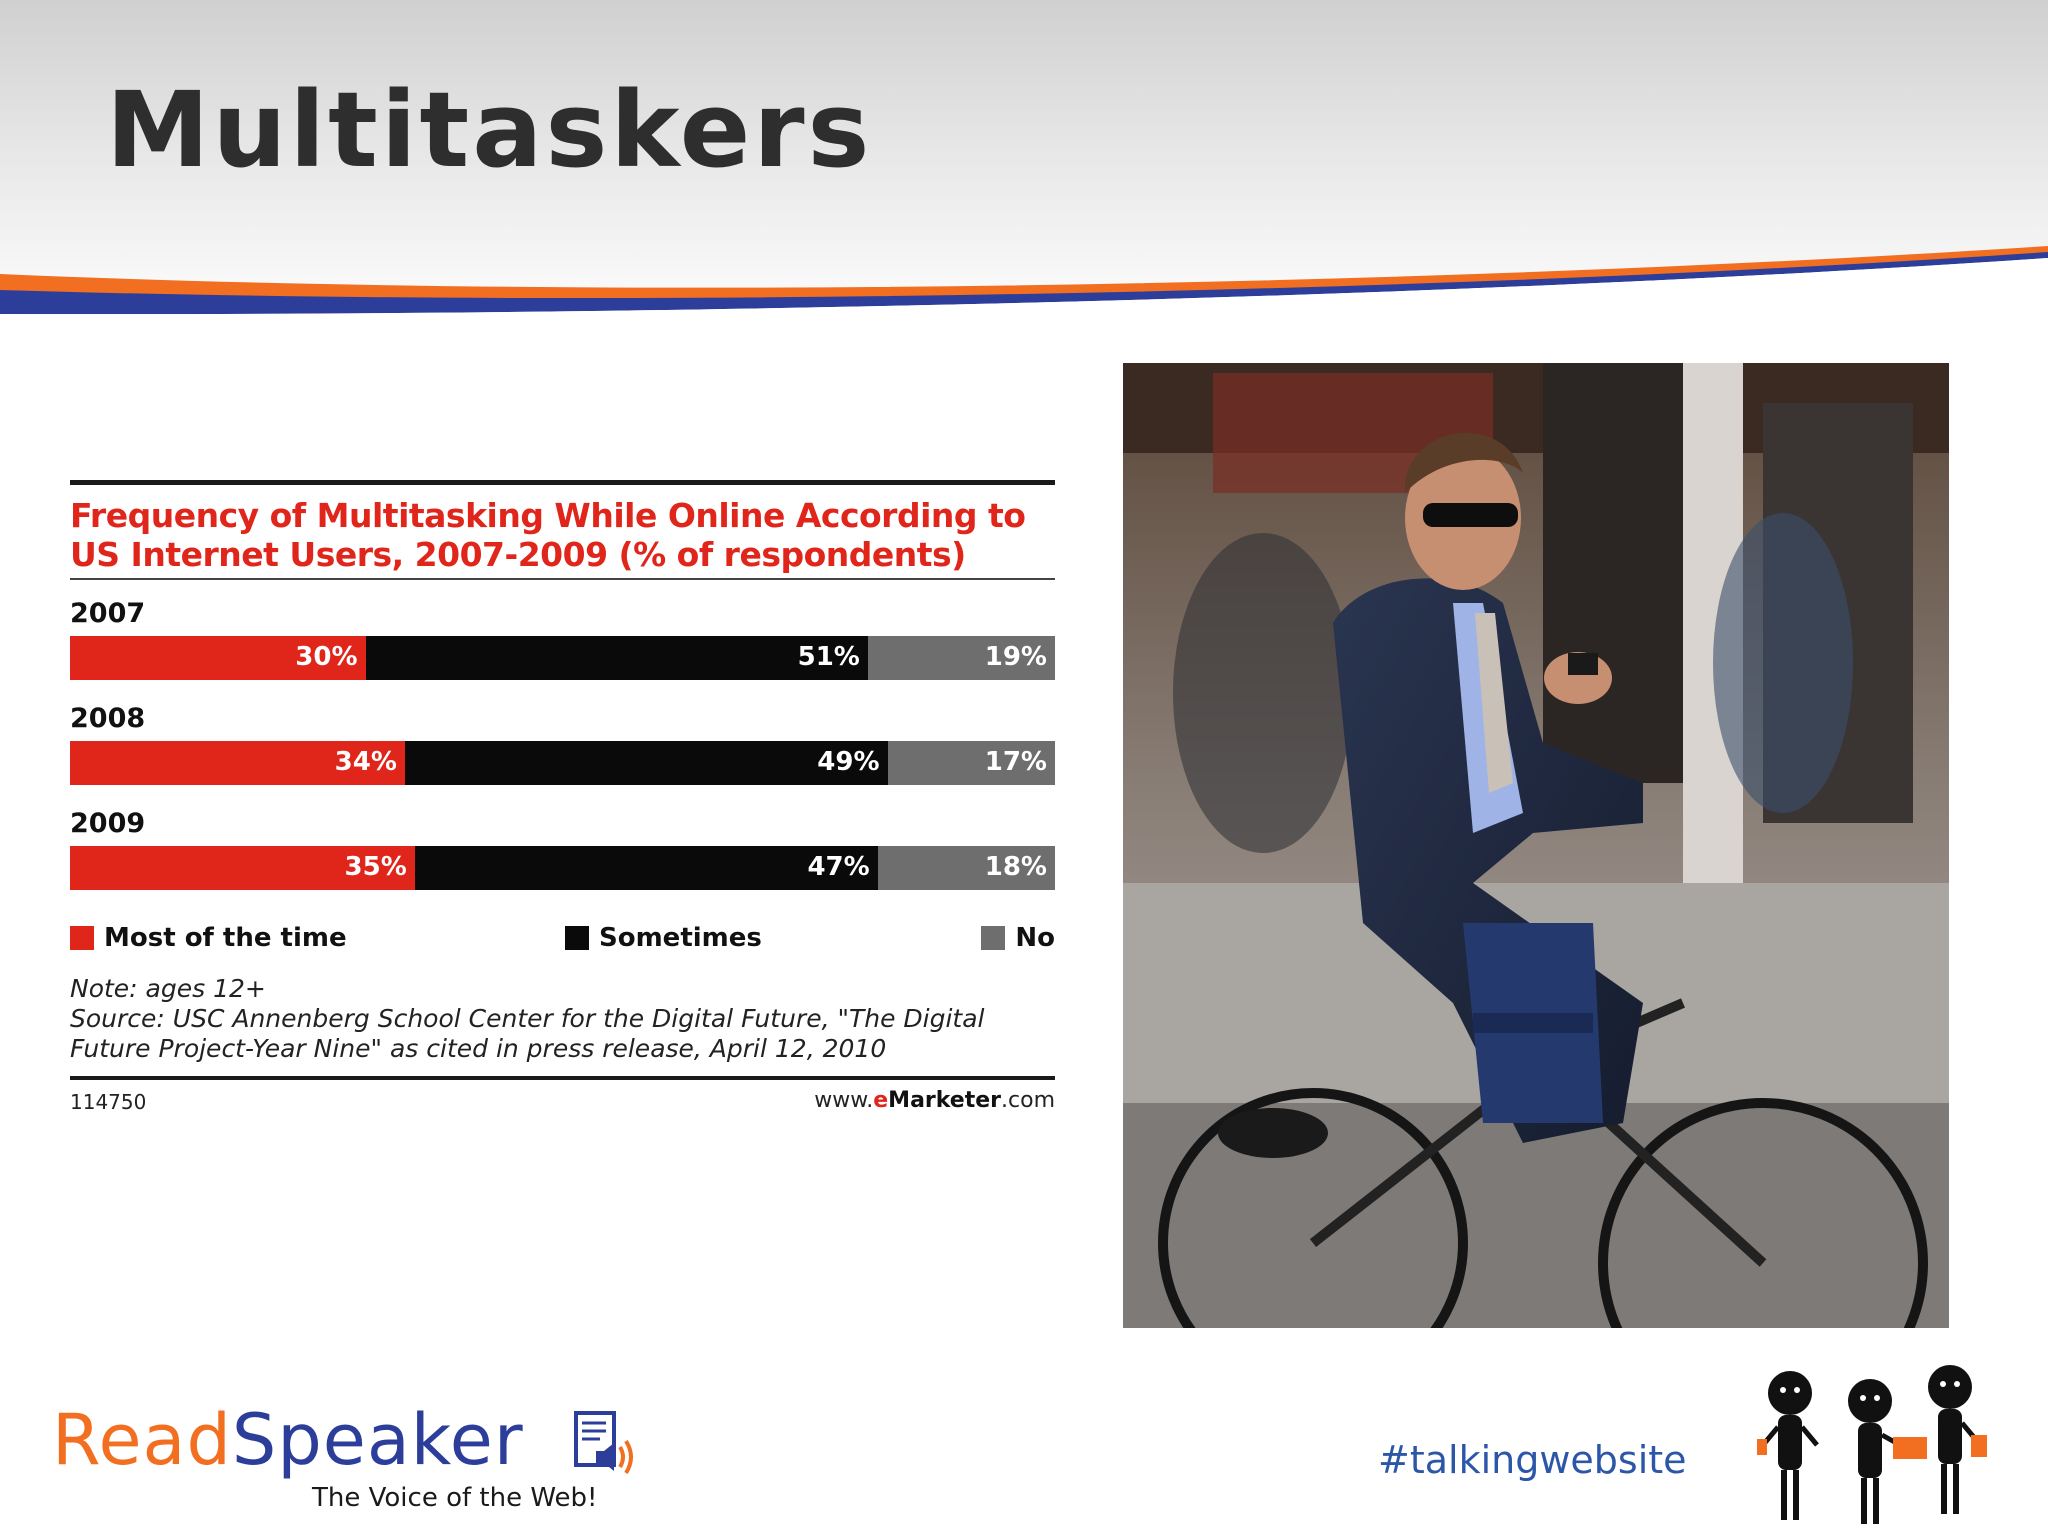 Image resolution: width=2048 pixels, height=1536 pixels. Describe the element at coordinates (142, 1440) in the screenshot. I see `logo-read: Read` at that location.